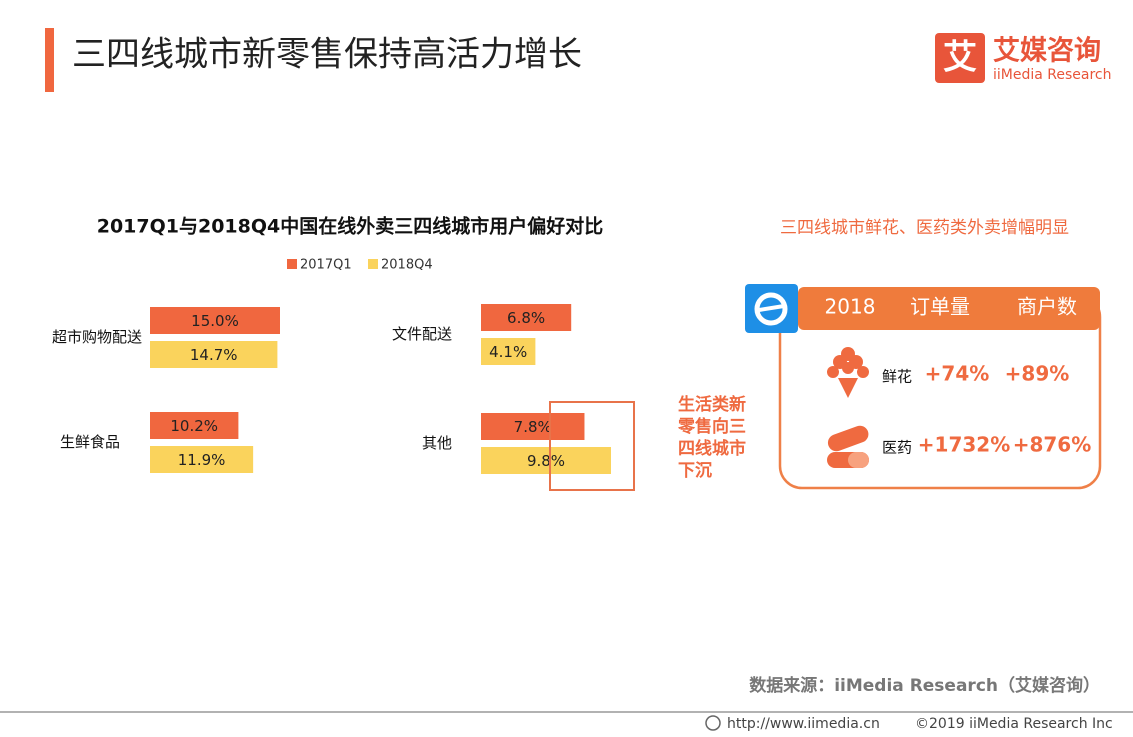 Image resolution: width=1133 pixels, height=737 pixels. Describe the element at coordinates (924, 228) in the screenshot. I see `panel-title: 三四线城市鲜花、医药类外卖增幅明显` at that location.